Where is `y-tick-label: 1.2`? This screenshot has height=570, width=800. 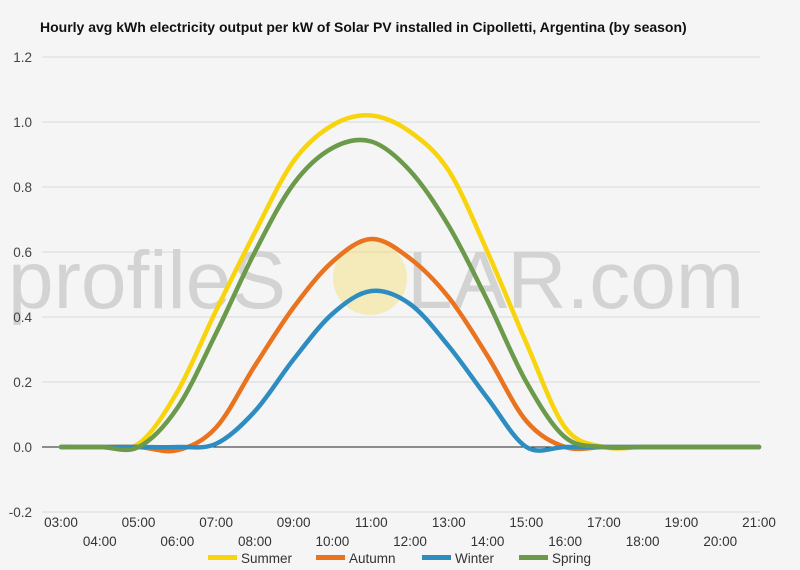
y-tick-label: 1.2 is located at coordinates (22, 57).